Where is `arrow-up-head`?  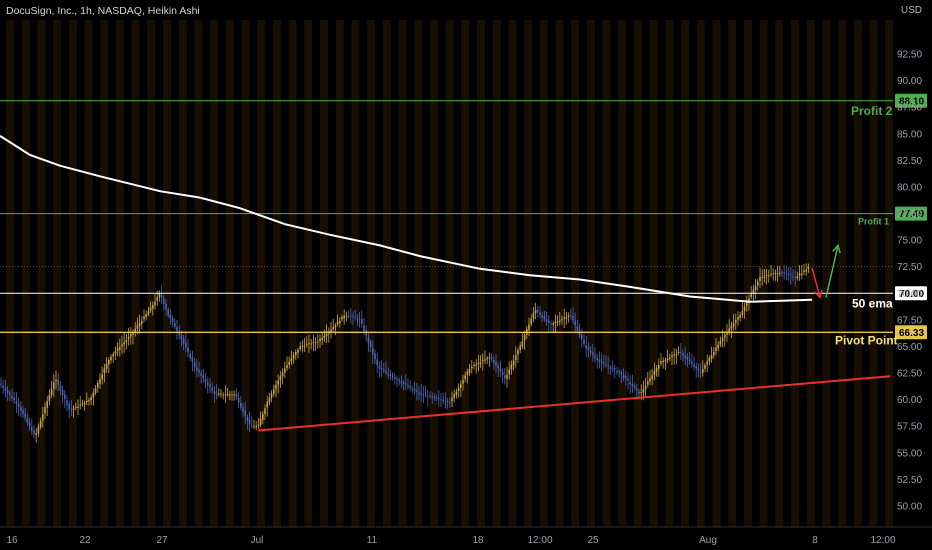
arrow-up-head is located at coordinates (836, 248).